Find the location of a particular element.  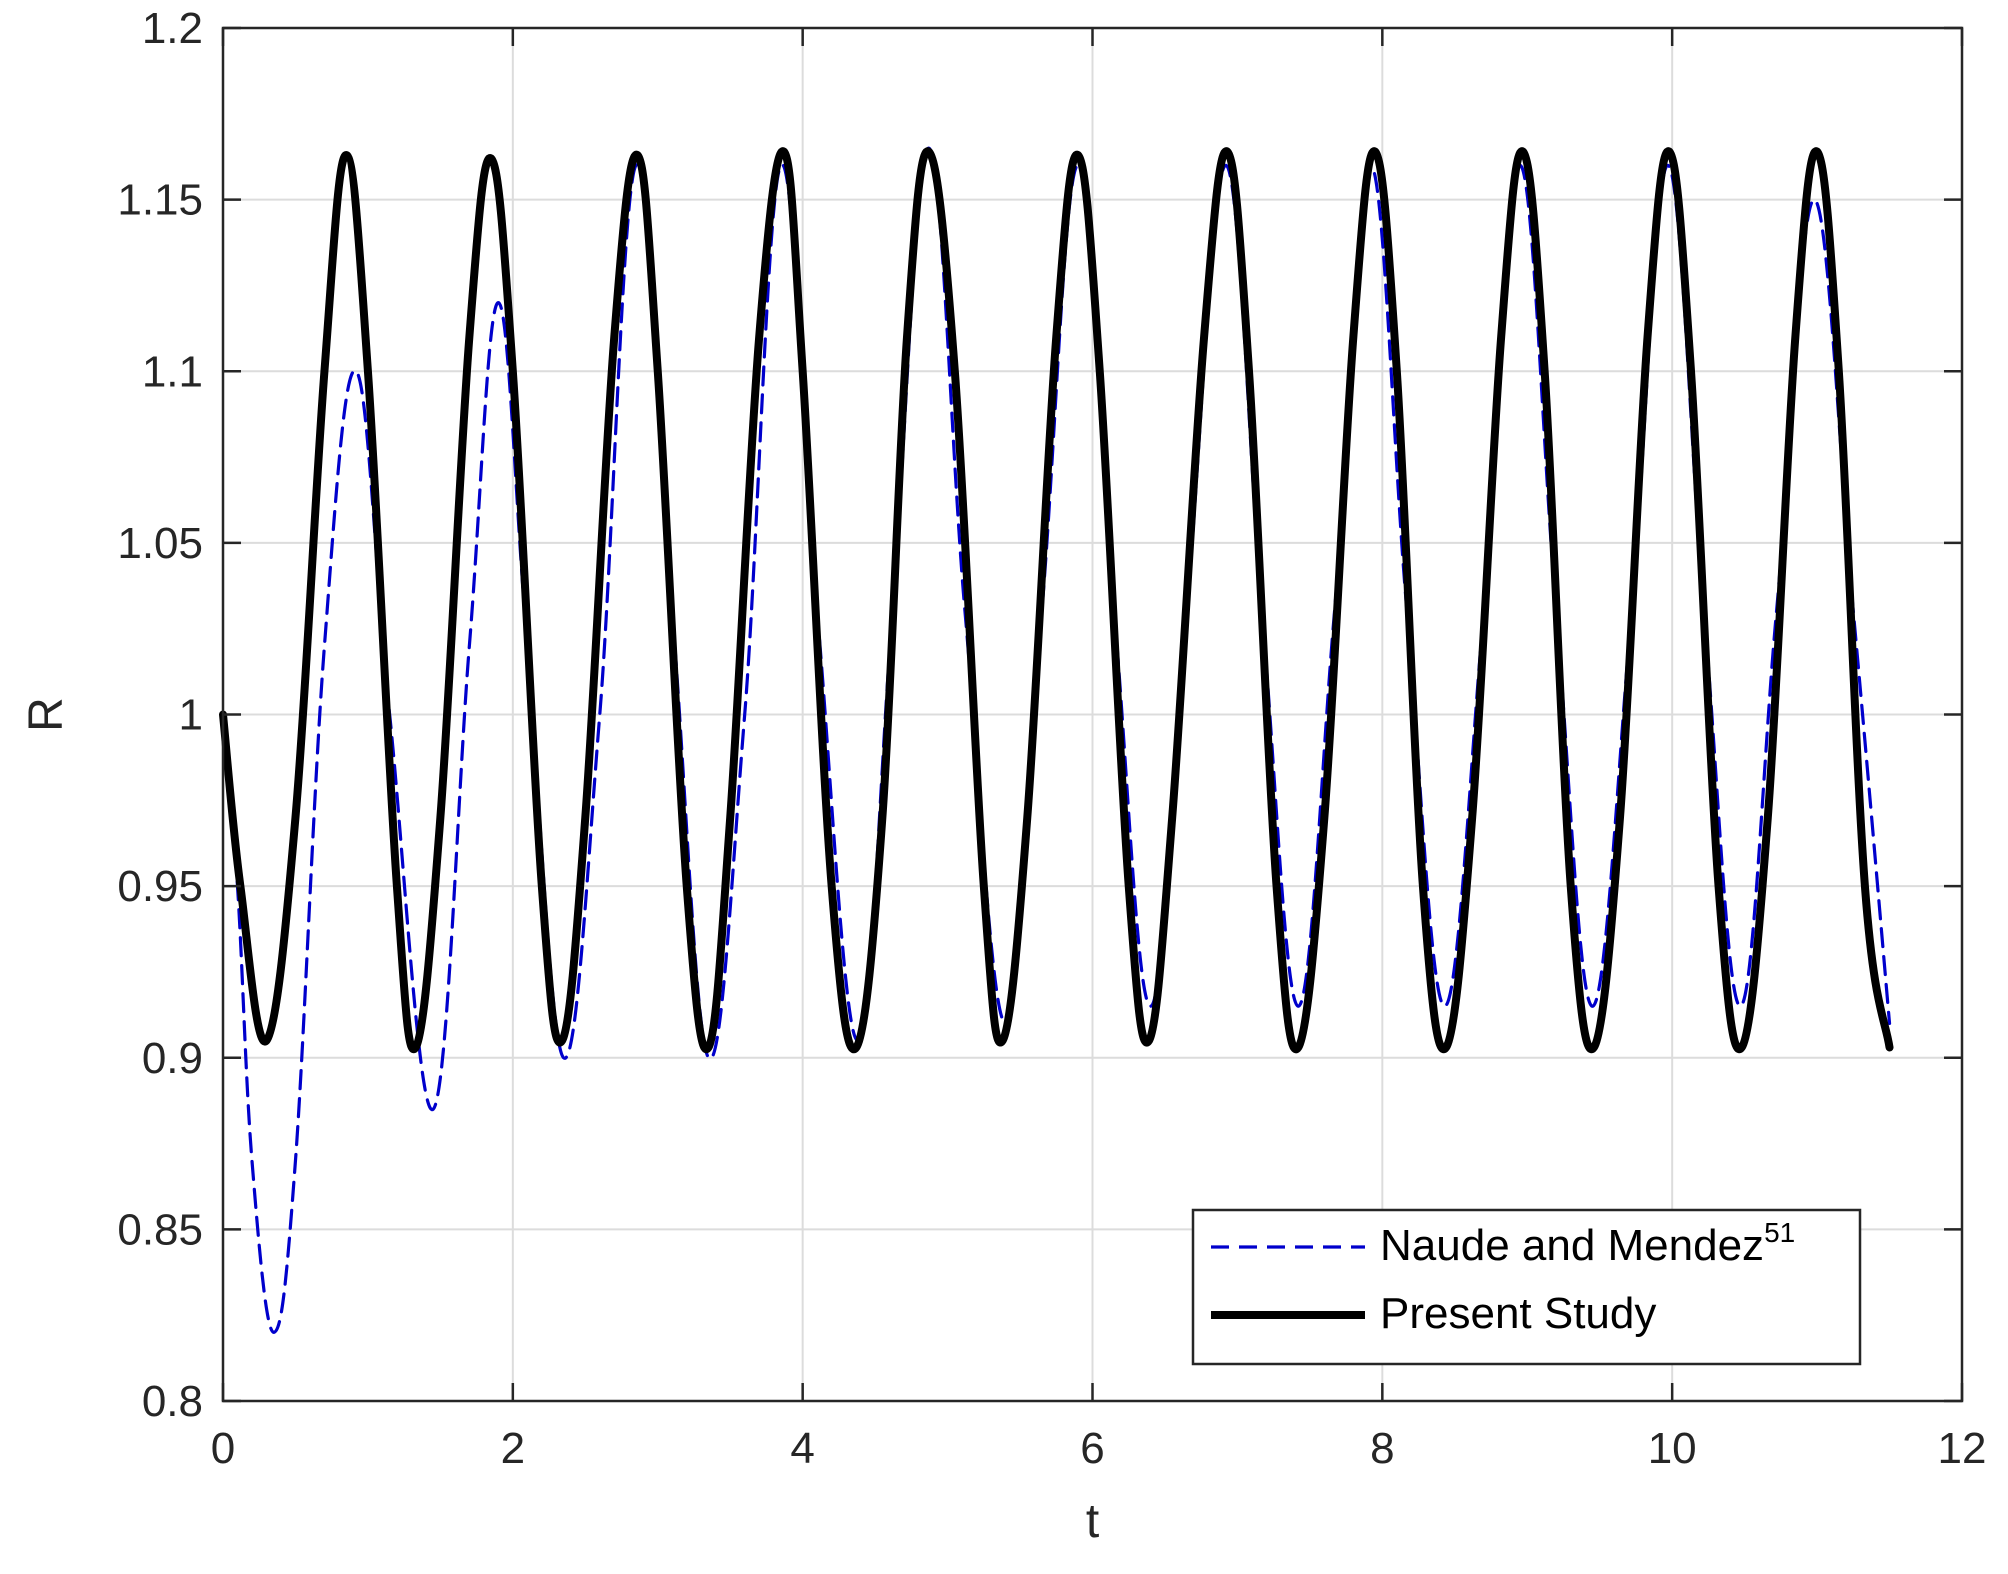

y-tick-label: 0.85 is located at coordinates (160, 1229).